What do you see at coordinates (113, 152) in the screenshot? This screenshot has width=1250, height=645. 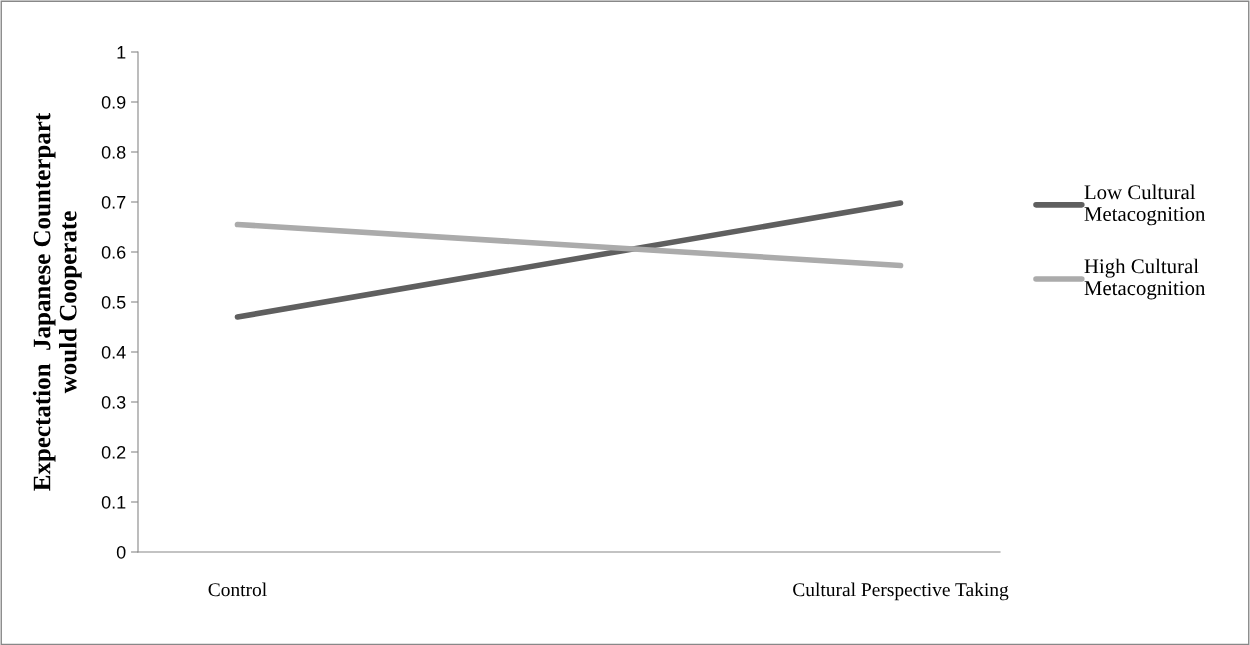 I see `y-tick-label: 0.8` at bounding box center [113, 152].